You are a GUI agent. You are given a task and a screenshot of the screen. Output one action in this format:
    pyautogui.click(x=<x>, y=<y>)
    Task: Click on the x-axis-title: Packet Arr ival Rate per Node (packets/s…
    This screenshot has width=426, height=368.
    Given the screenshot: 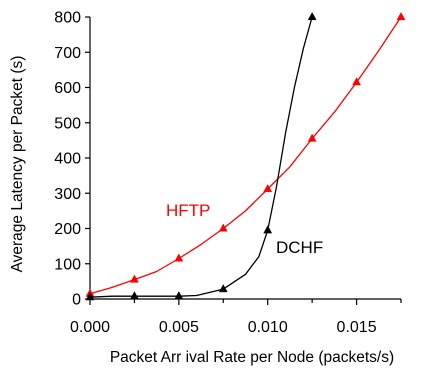 What is the action you would take?
    pyautogui.click(x=252, y=357)
    